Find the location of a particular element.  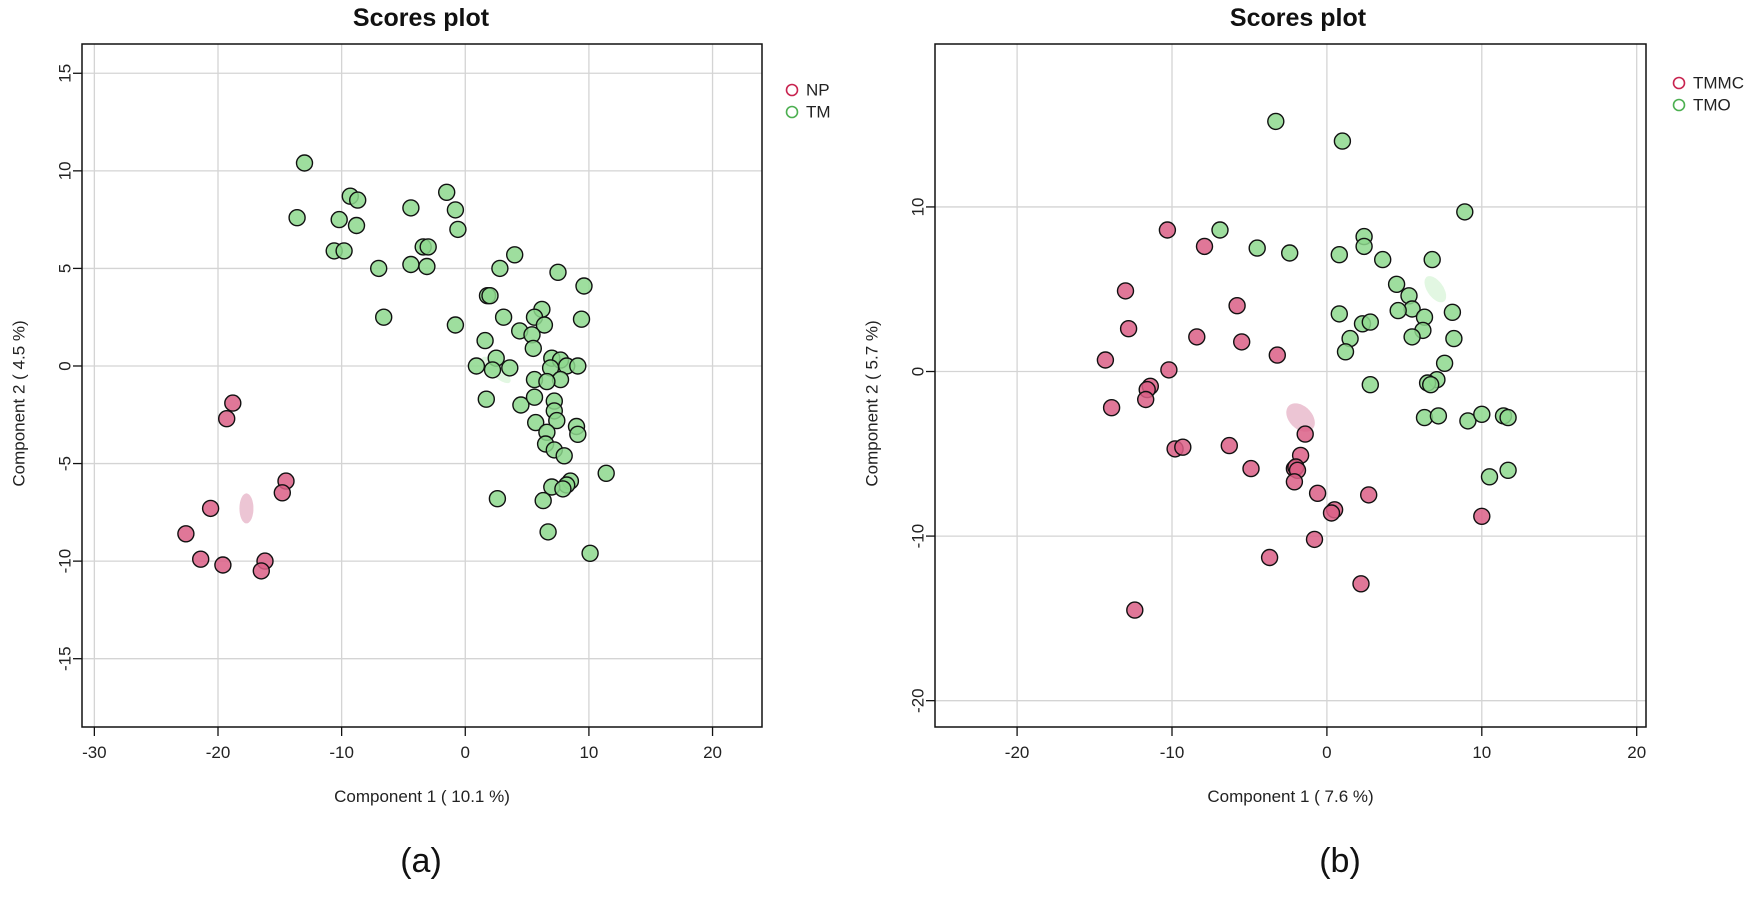

legend-label-np: NP is located at coordinates (818, 90).